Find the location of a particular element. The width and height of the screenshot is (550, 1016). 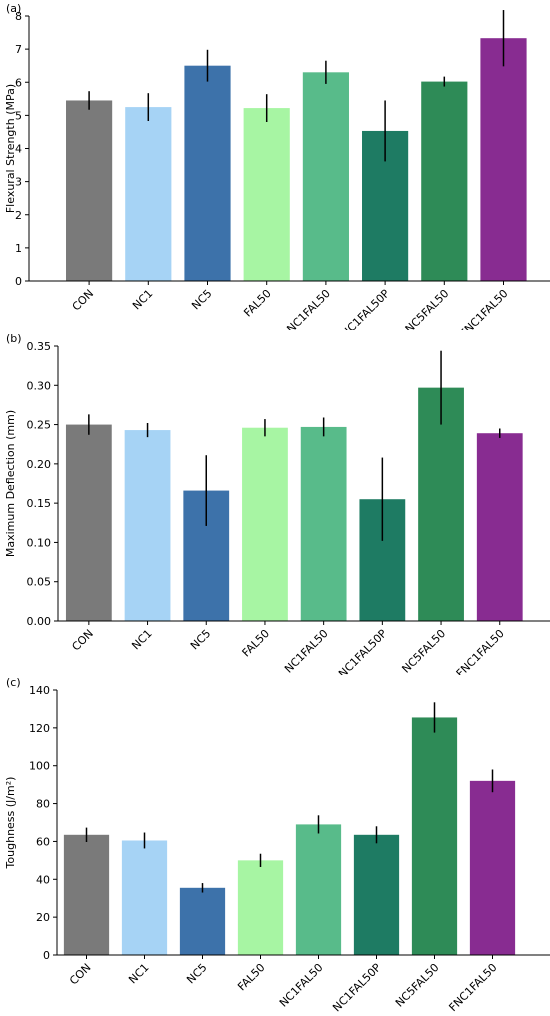

y-tick-label: 2 is located at coordinates (18, 215).